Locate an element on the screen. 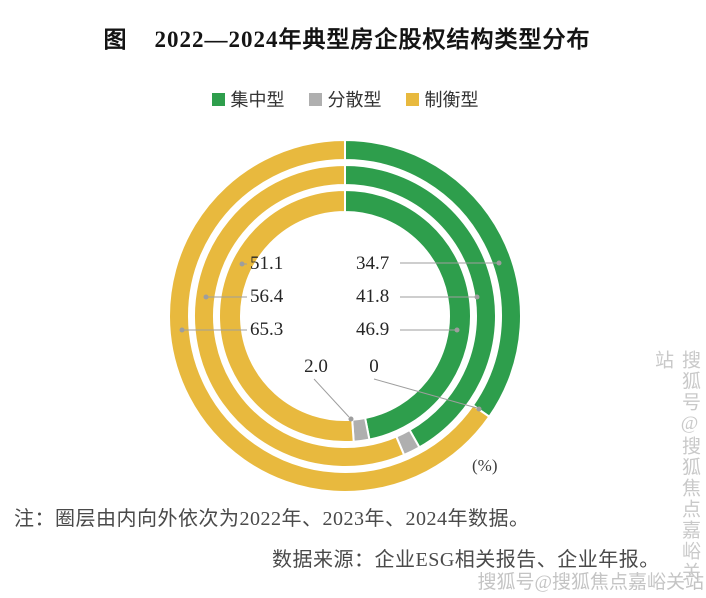 Image resolution: width=706 pixels, height=598 pixels. value-2022-concentrated: 46.9 is located at coordinates (373, 329).